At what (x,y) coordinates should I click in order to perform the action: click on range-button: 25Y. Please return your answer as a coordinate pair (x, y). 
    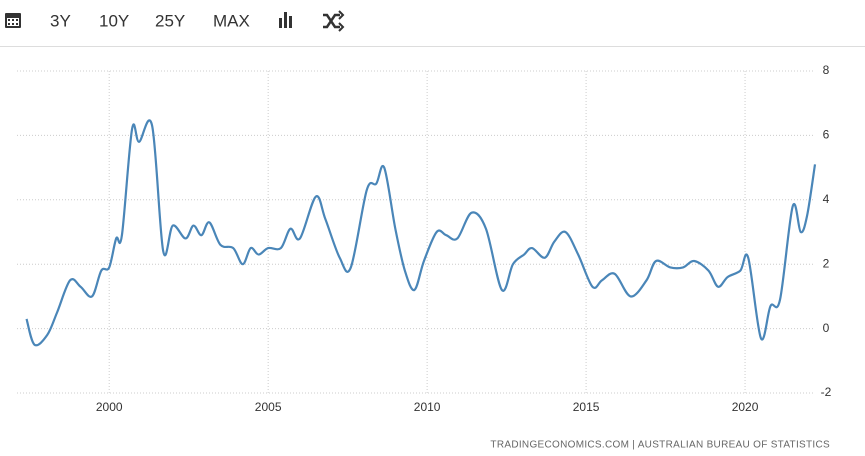
    Looking at the image, I should click on (170, 20).